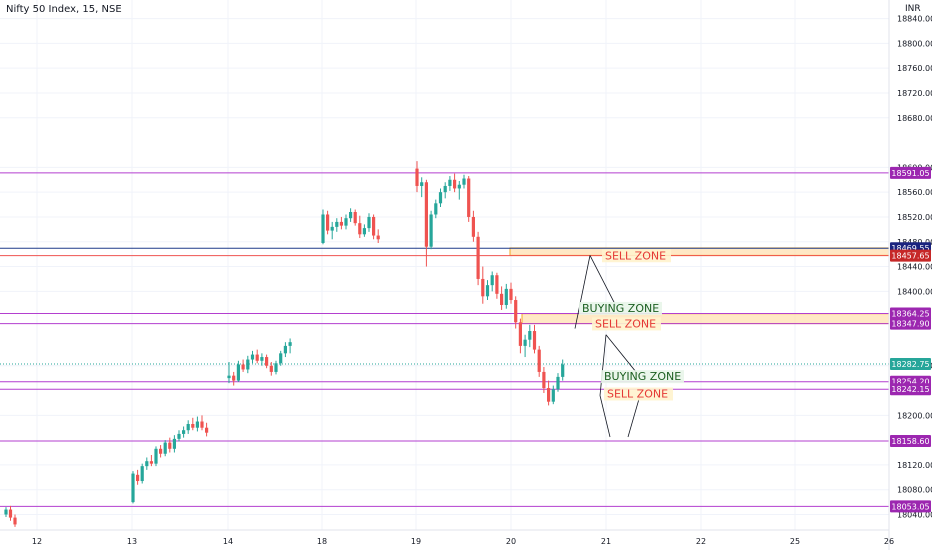 This screenshot has height=550, width=932. What do you see at coordinates (913, 9) in the screenshot?
I see `currency-label: INR` at bounding box center [913, 9].